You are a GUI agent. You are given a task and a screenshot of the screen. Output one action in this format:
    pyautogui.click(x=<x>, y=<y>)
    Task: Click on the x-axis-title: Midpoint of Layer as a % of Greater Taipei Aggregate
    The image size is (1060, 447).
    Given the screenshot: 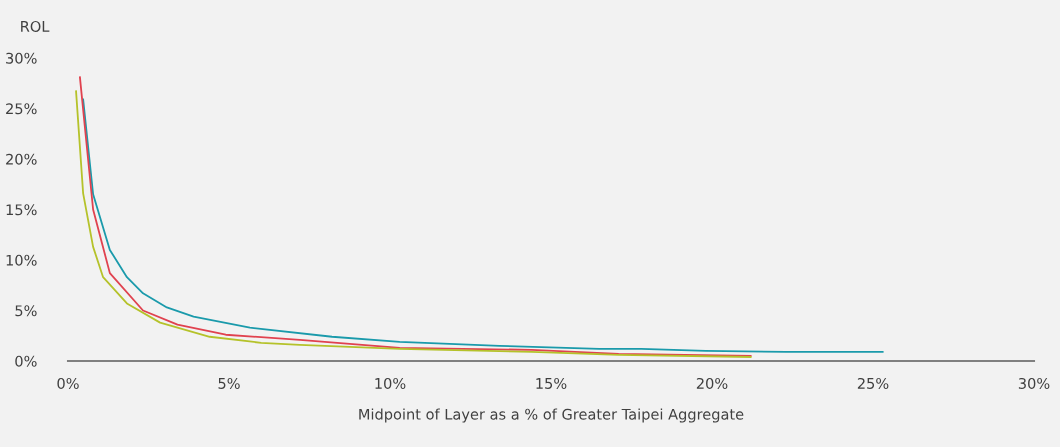 What is the action you would take?
    pyautogui.click(x=551, y=415)
    